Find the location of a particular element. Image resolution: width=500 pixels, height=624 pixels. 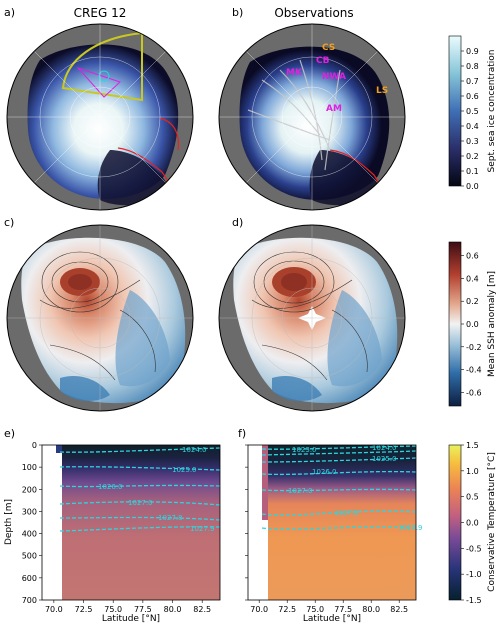

panel-a-title: CREG 12 is located at coordinates (100, 13).